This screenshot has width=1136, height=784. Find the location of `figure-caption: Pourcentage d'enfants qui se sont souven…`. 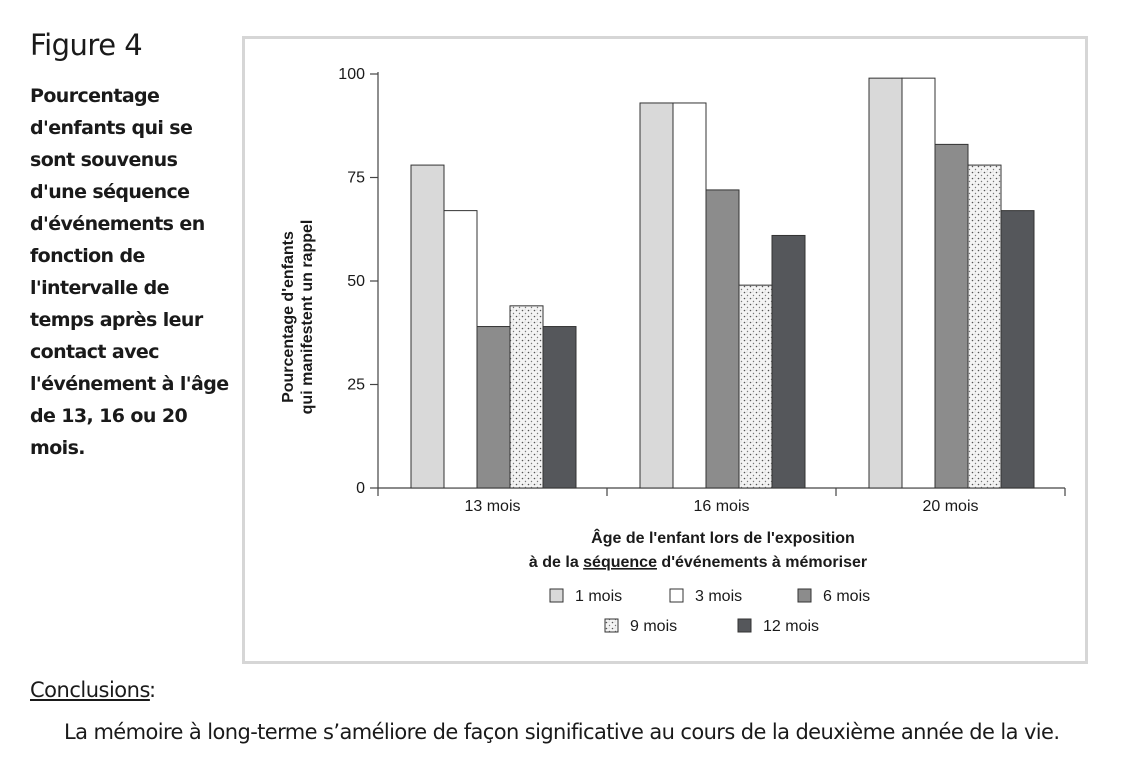

figure-caption: Pourcentage d'enfants qui se sont souven… is located at coordinates (129, 272).